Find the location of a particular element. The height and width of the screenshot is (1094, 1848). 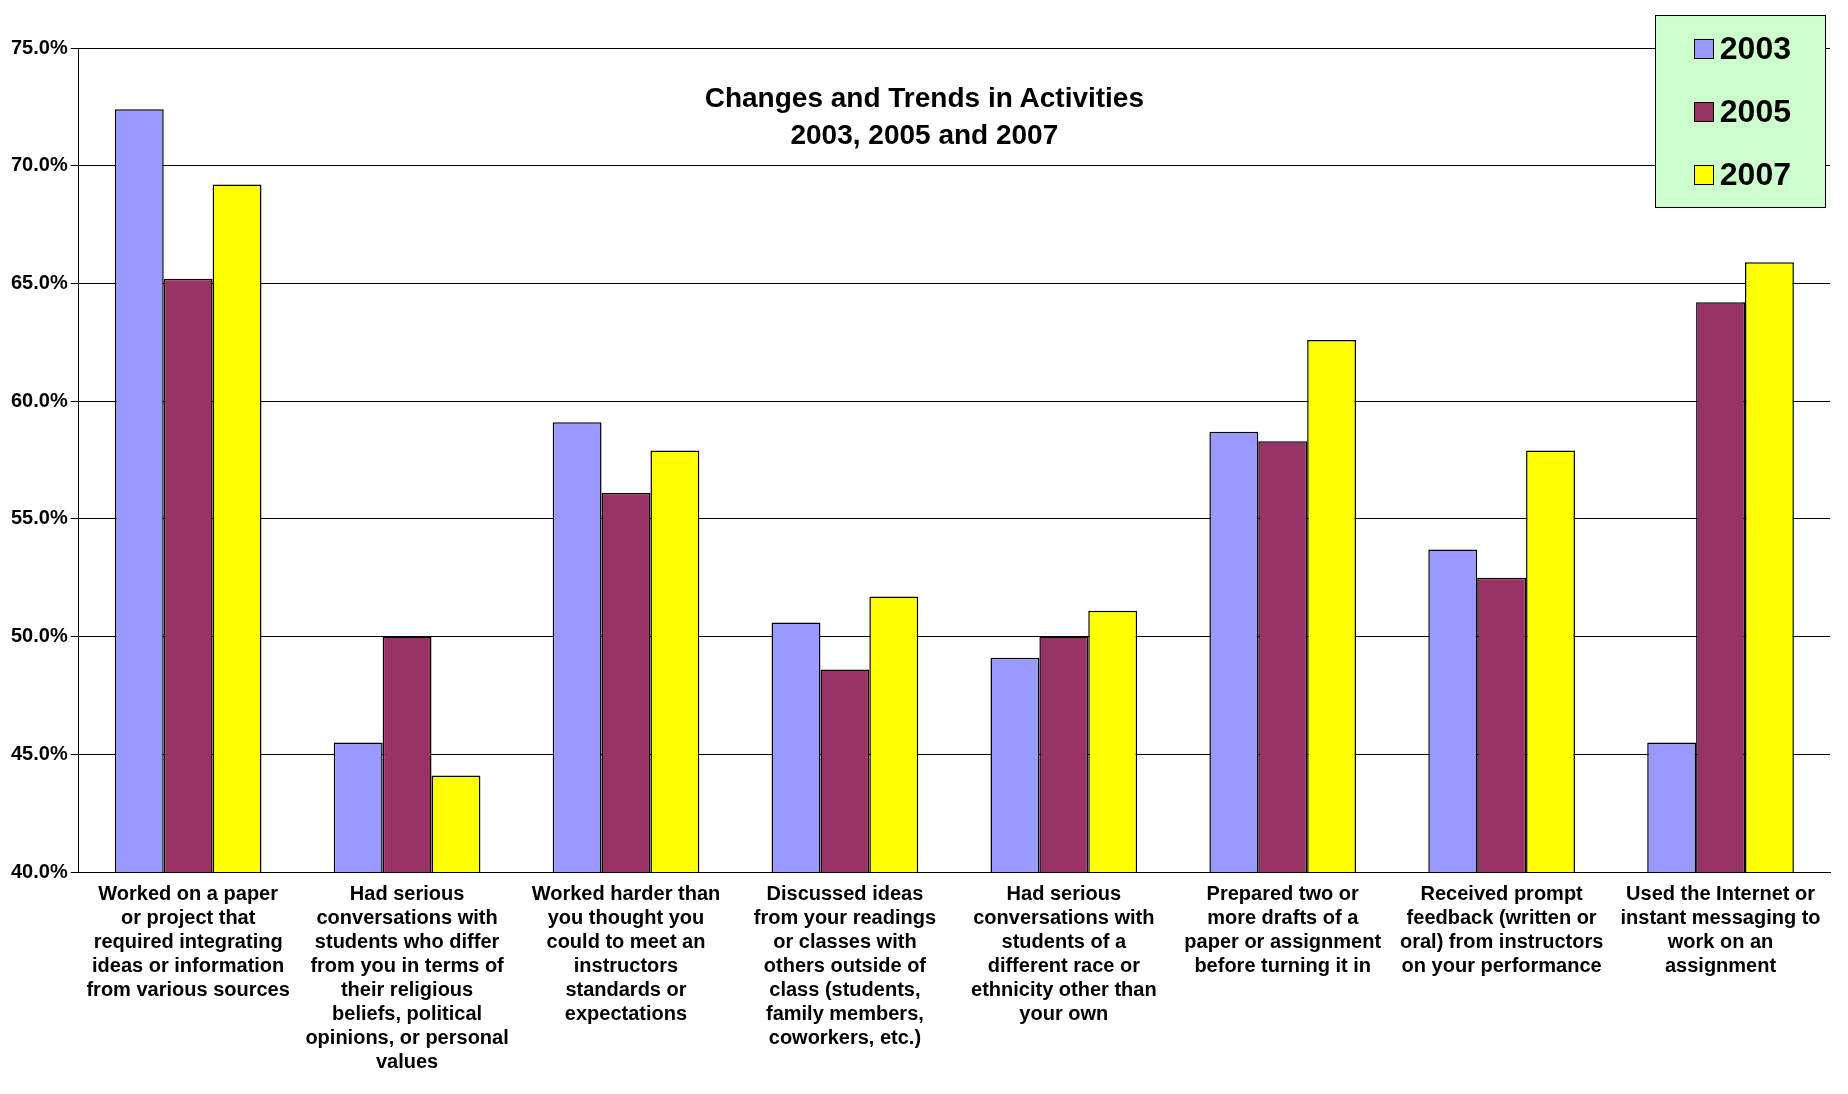

y-tick-label: 70.0% is located at coordinates (39, 164).